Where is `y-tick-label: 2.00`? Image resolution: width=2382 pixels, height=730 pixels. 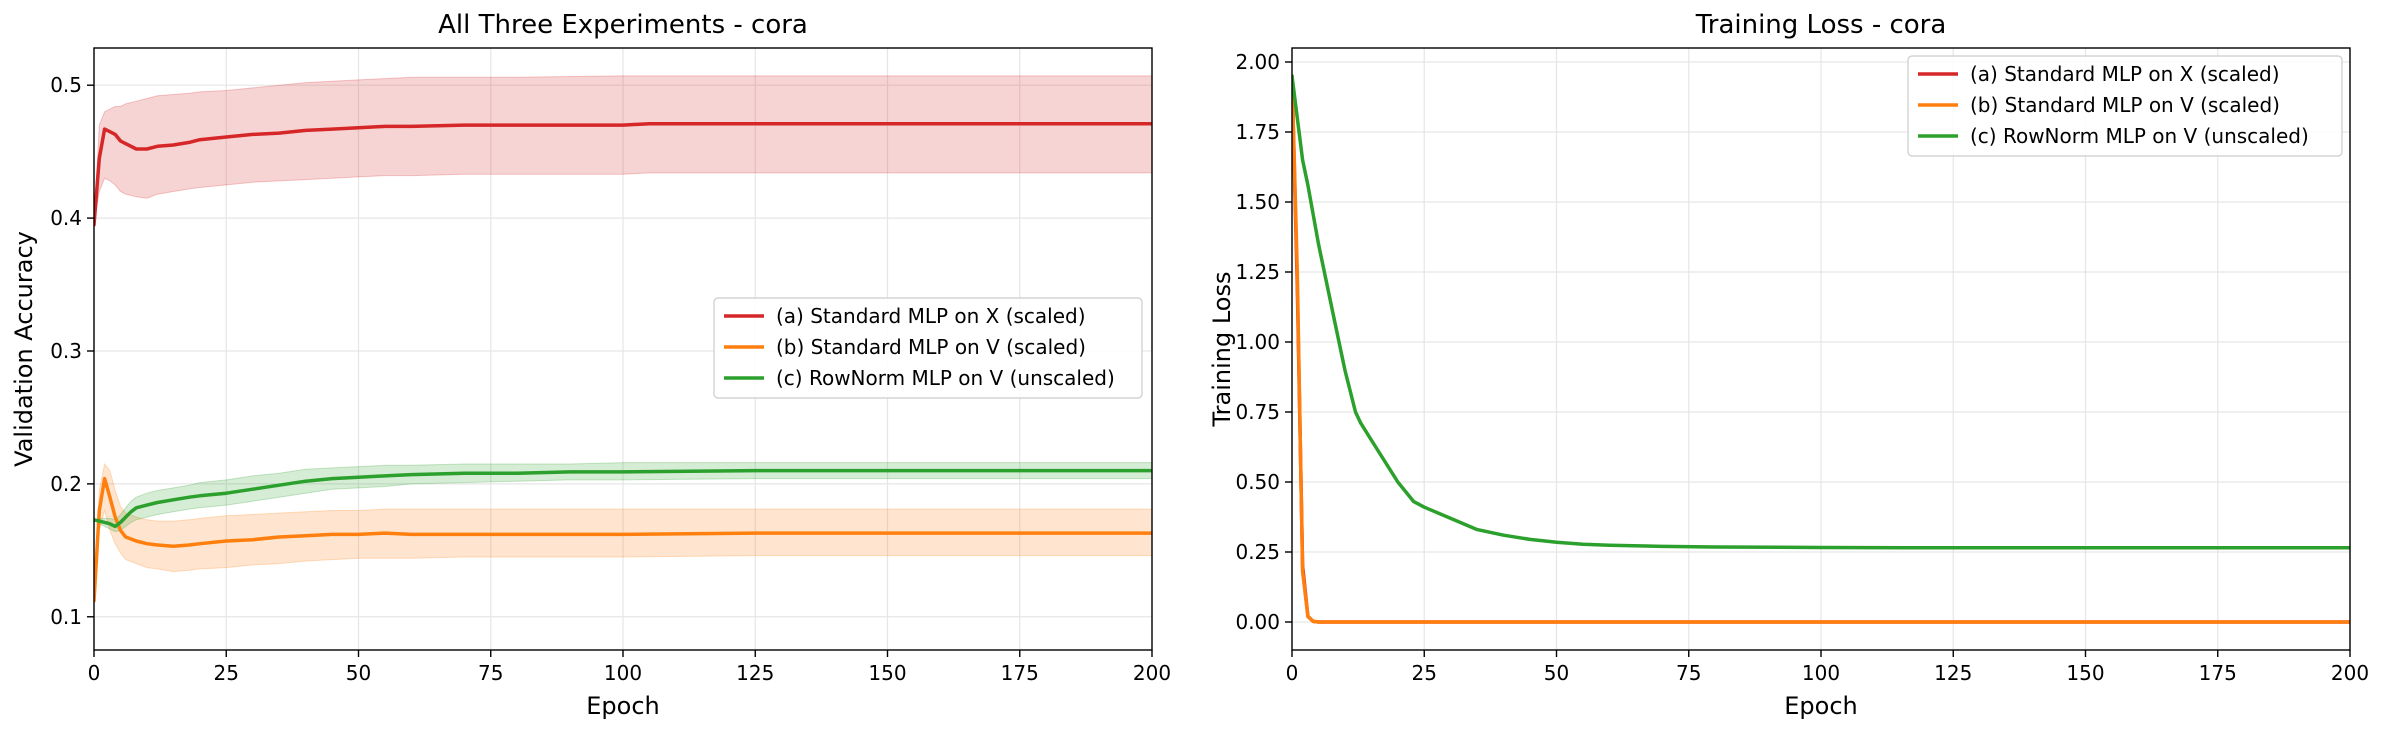 y-tick-label: 2.00 is located at coordinates (1257, 62).